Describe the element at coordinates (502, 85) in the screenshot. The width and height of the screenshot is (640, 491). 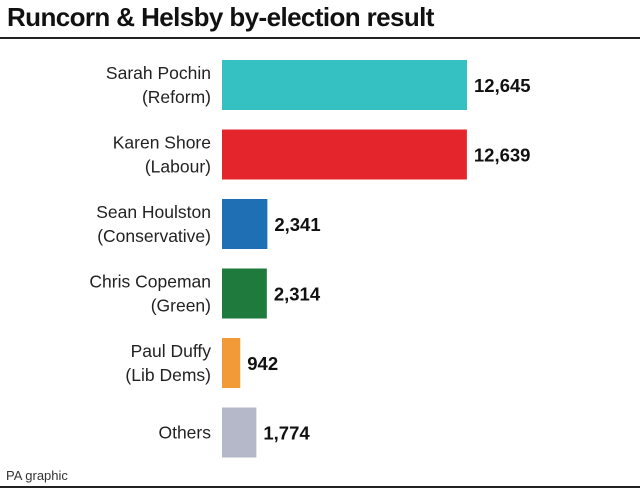
I see `value-label: 12,645` at that location.